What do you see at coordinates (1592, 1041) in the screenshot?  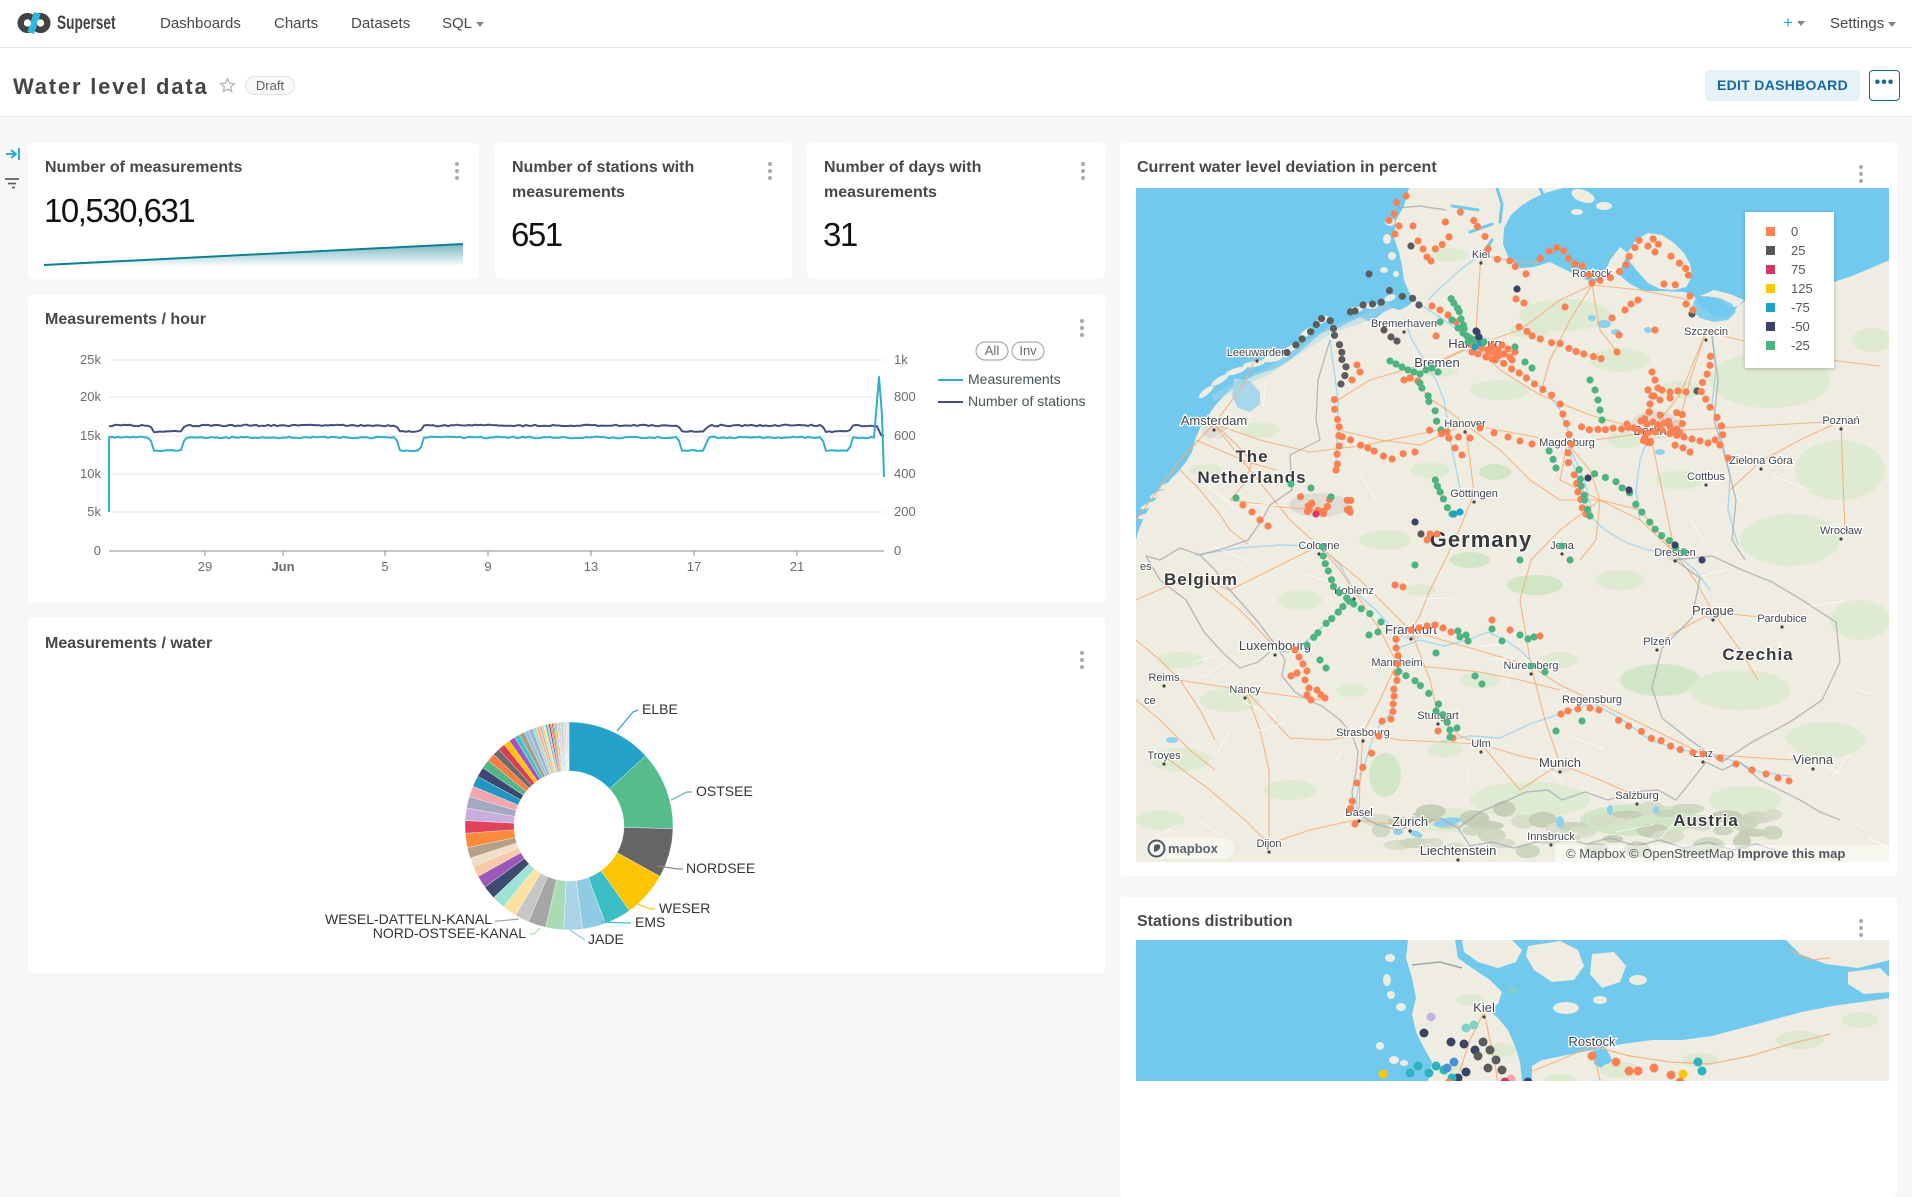 I see `svg-text: Rostock` at bounding box center [1592, 1041].